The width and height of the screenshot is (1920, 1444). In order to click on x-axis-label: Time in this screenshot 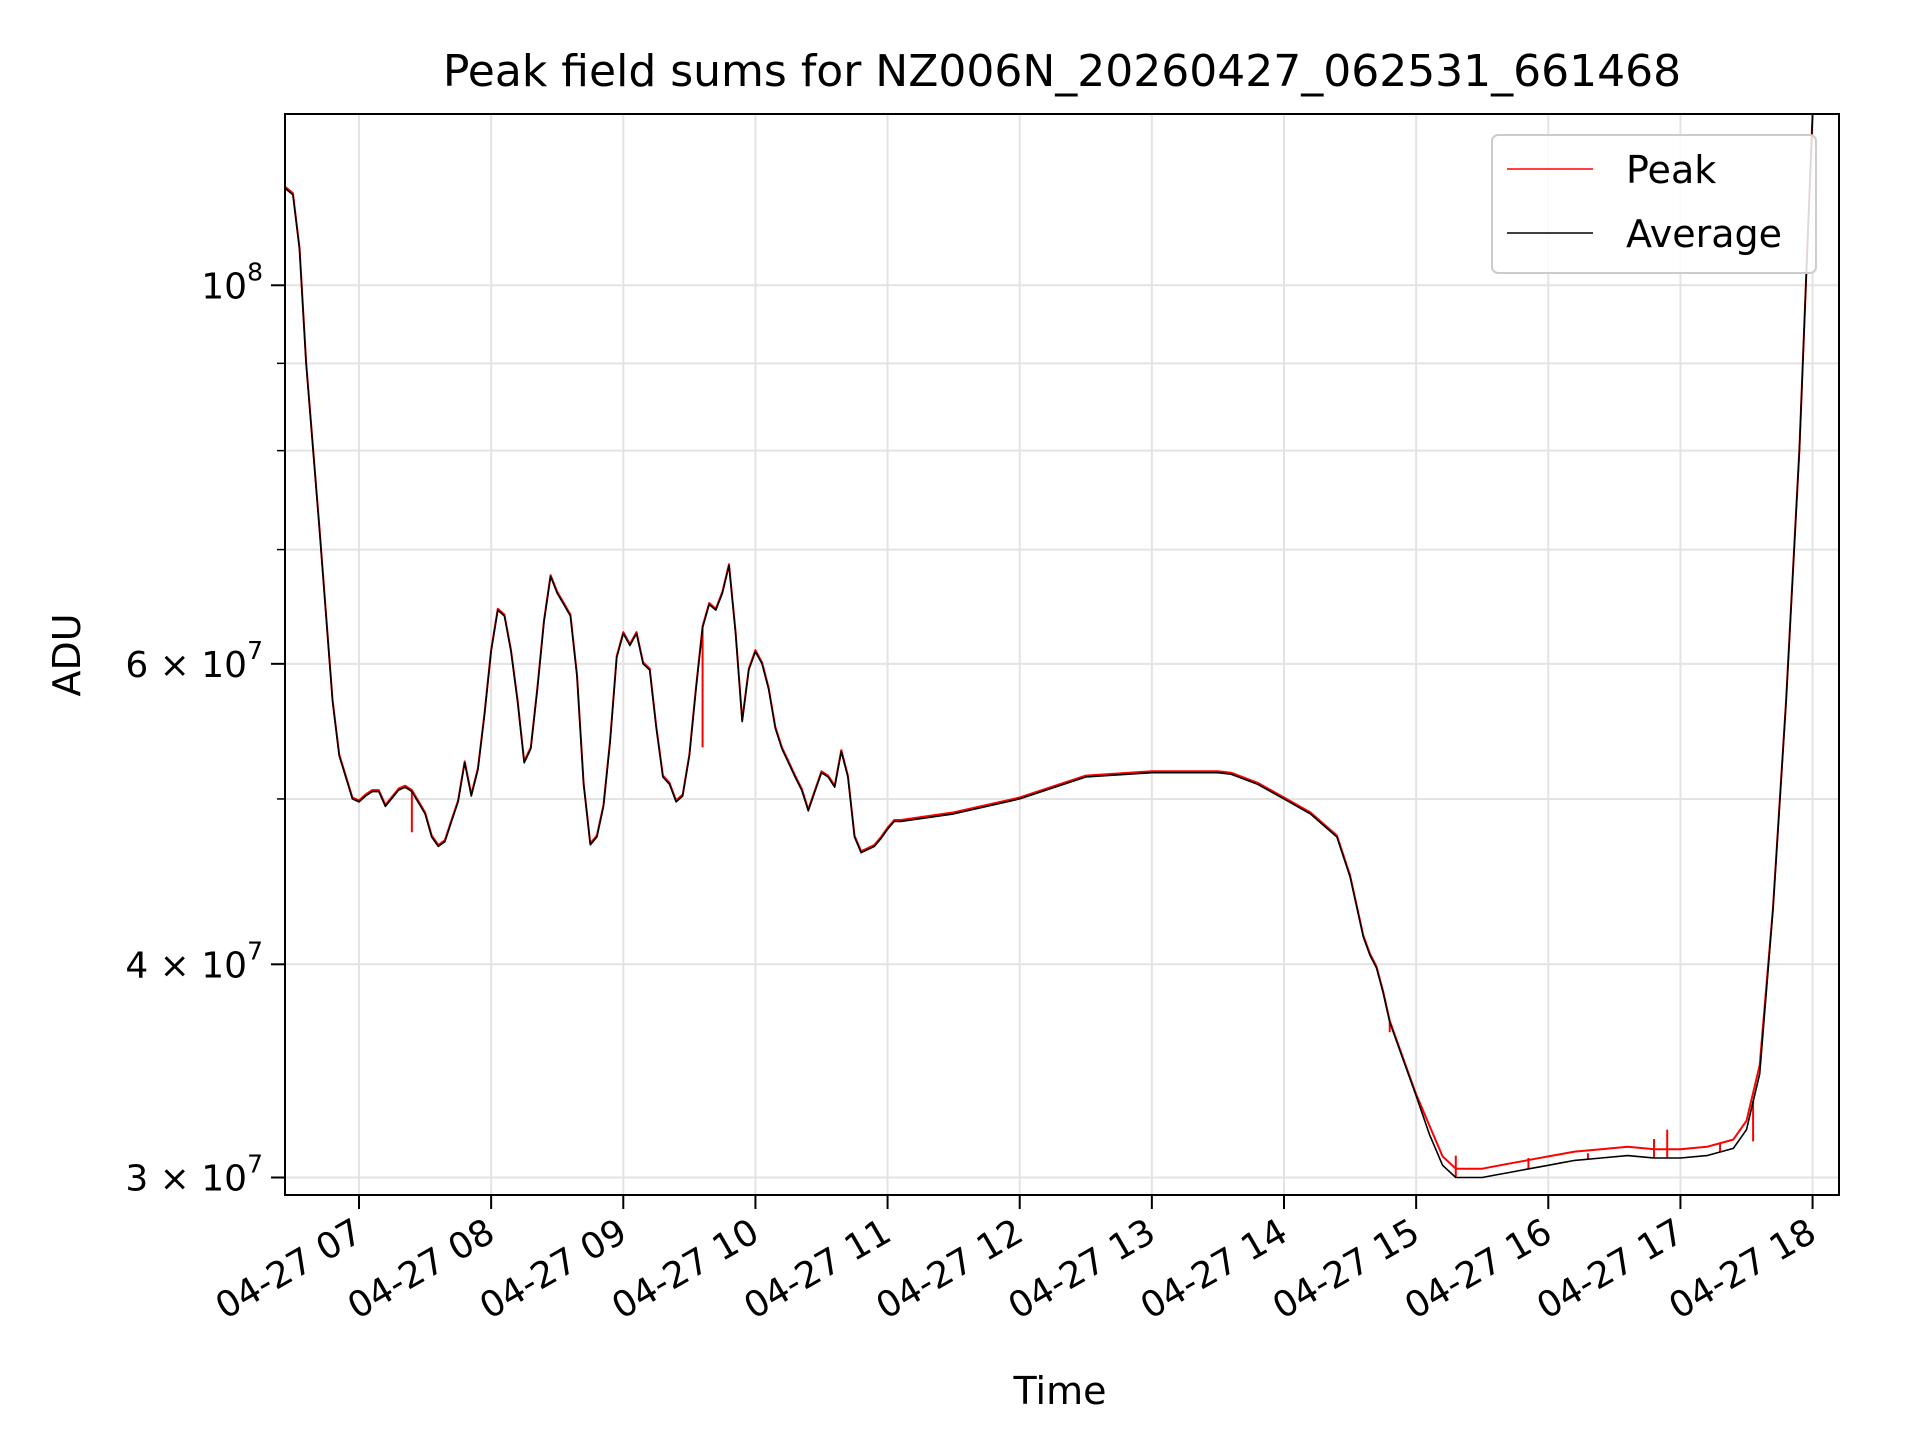, I will do `click(1060, 1391)`.